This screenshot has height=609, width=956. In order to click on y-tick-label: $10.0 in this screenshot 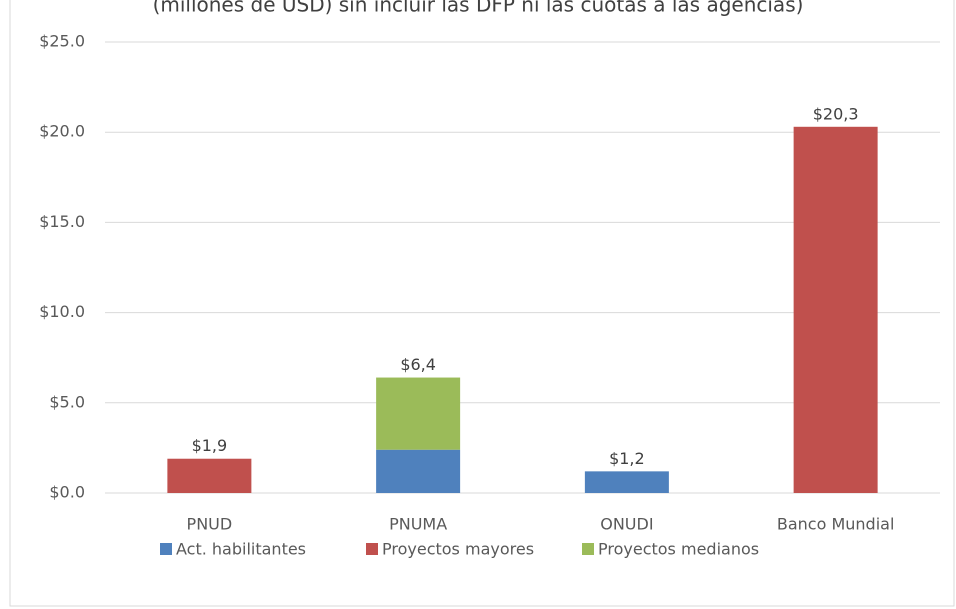, I will do `click(62, 311)`.